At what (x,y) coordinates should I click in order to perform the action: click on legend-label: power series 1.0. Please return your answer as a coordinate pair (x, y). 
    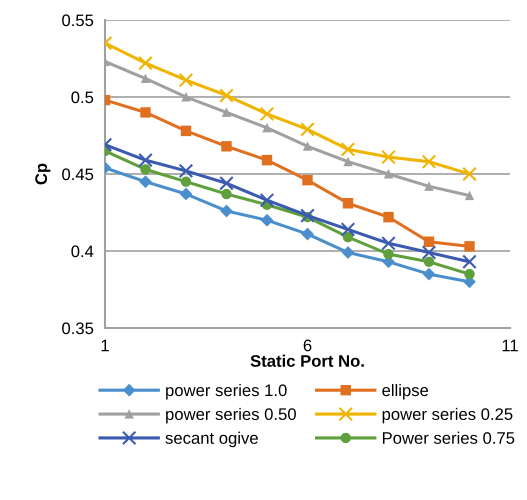
    Looking at the image, I should click on (226, 392).